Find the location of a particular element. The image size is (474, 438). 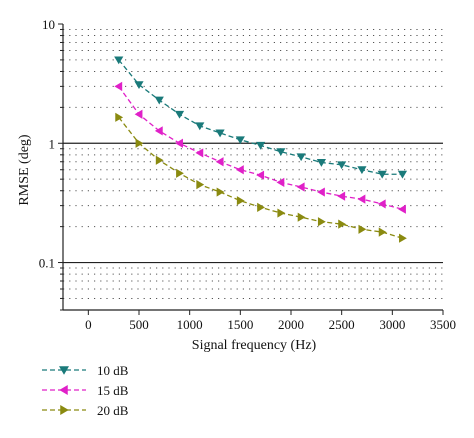

x-tick-label: 1000 is located at coordinates (190, 324).